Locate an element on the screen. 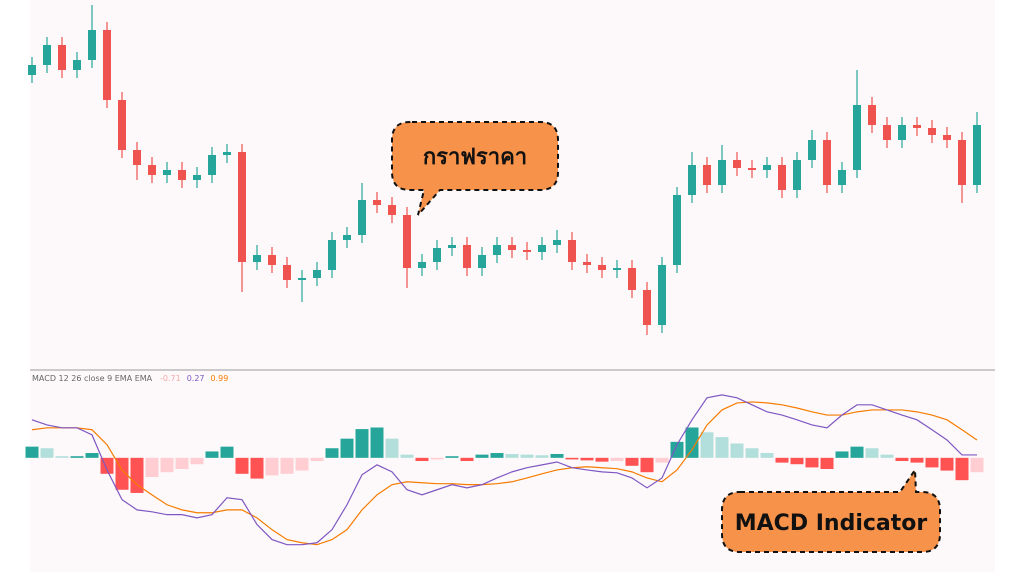 Image resolution: width=1024 pixels, height=576 pixels. indicator-value: 0.27 is located at coordinates (196, 378).